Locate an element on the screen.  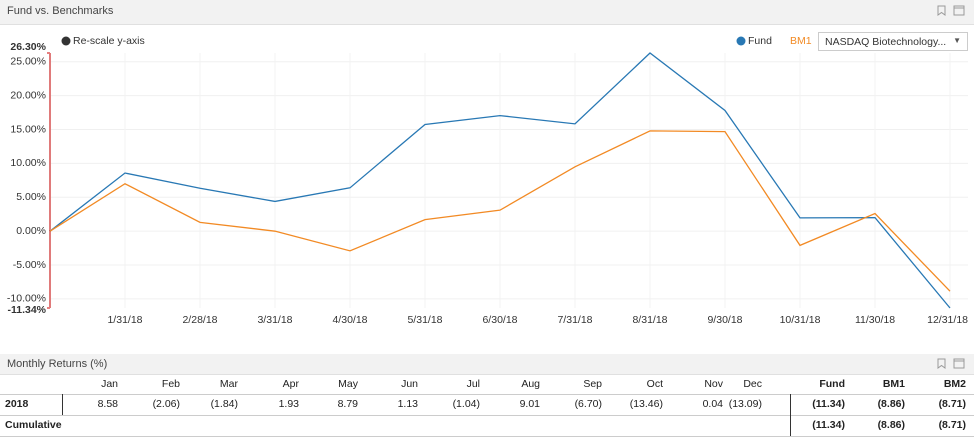
range-label: 26.30% is located at coordinates (28, 47).